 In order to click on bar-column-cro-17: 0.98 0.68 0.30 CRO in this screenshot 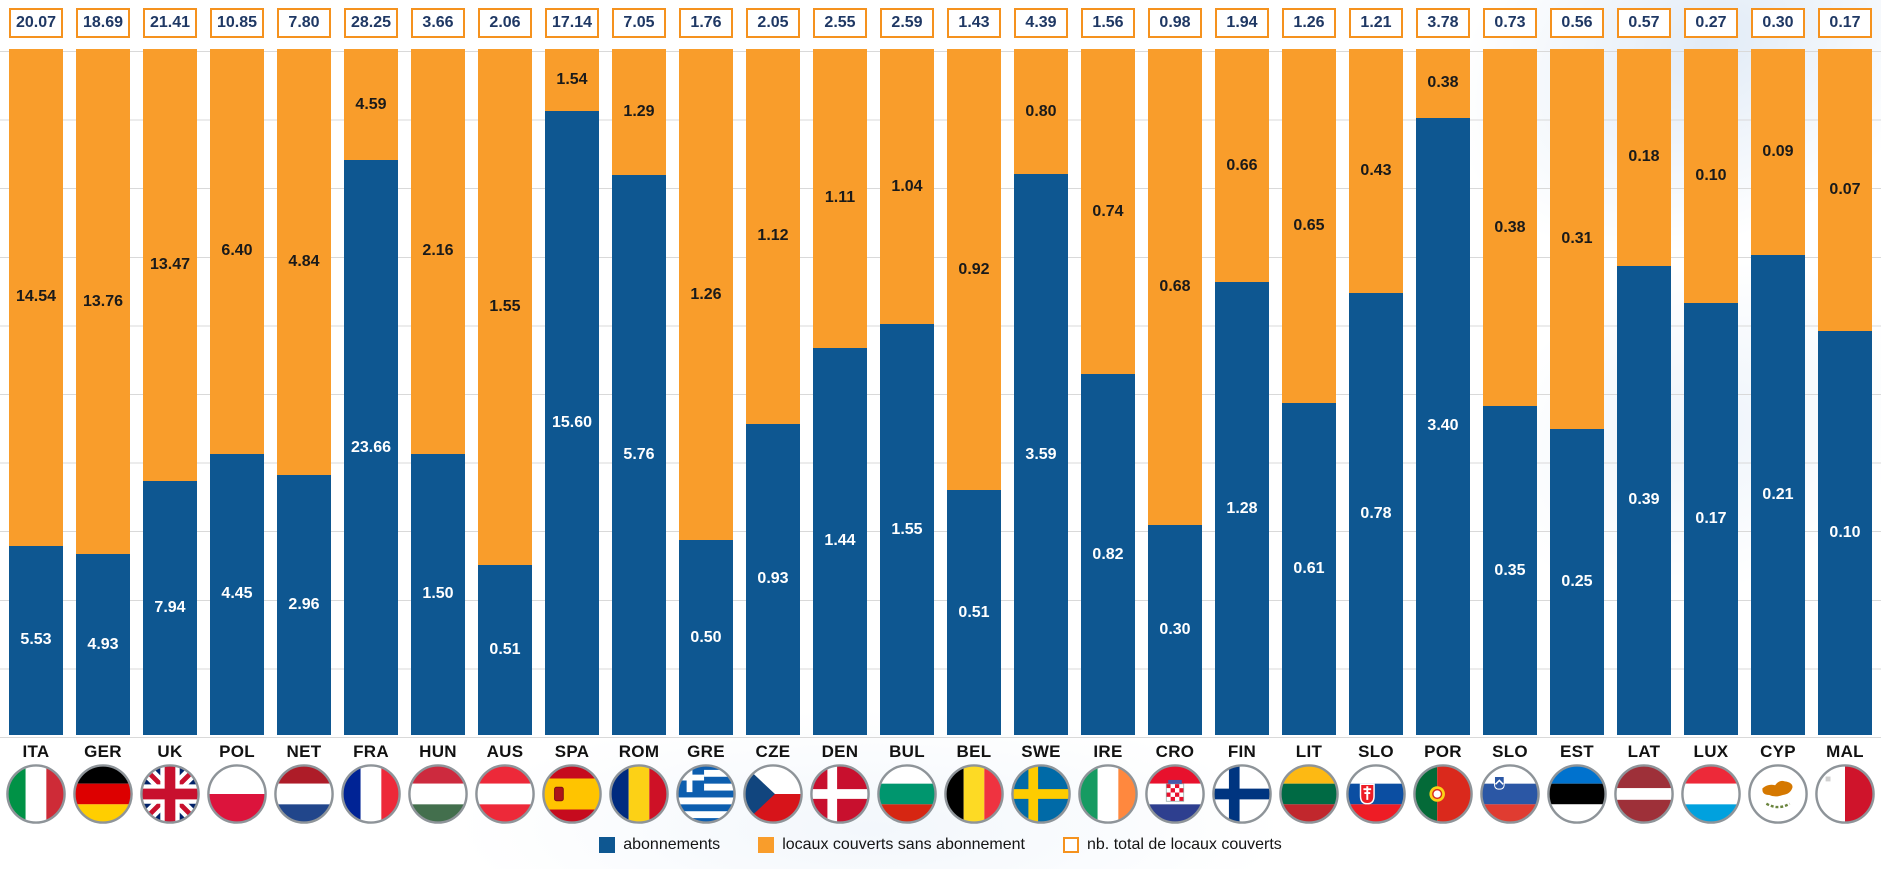, I will do `click(1175, 434)`.